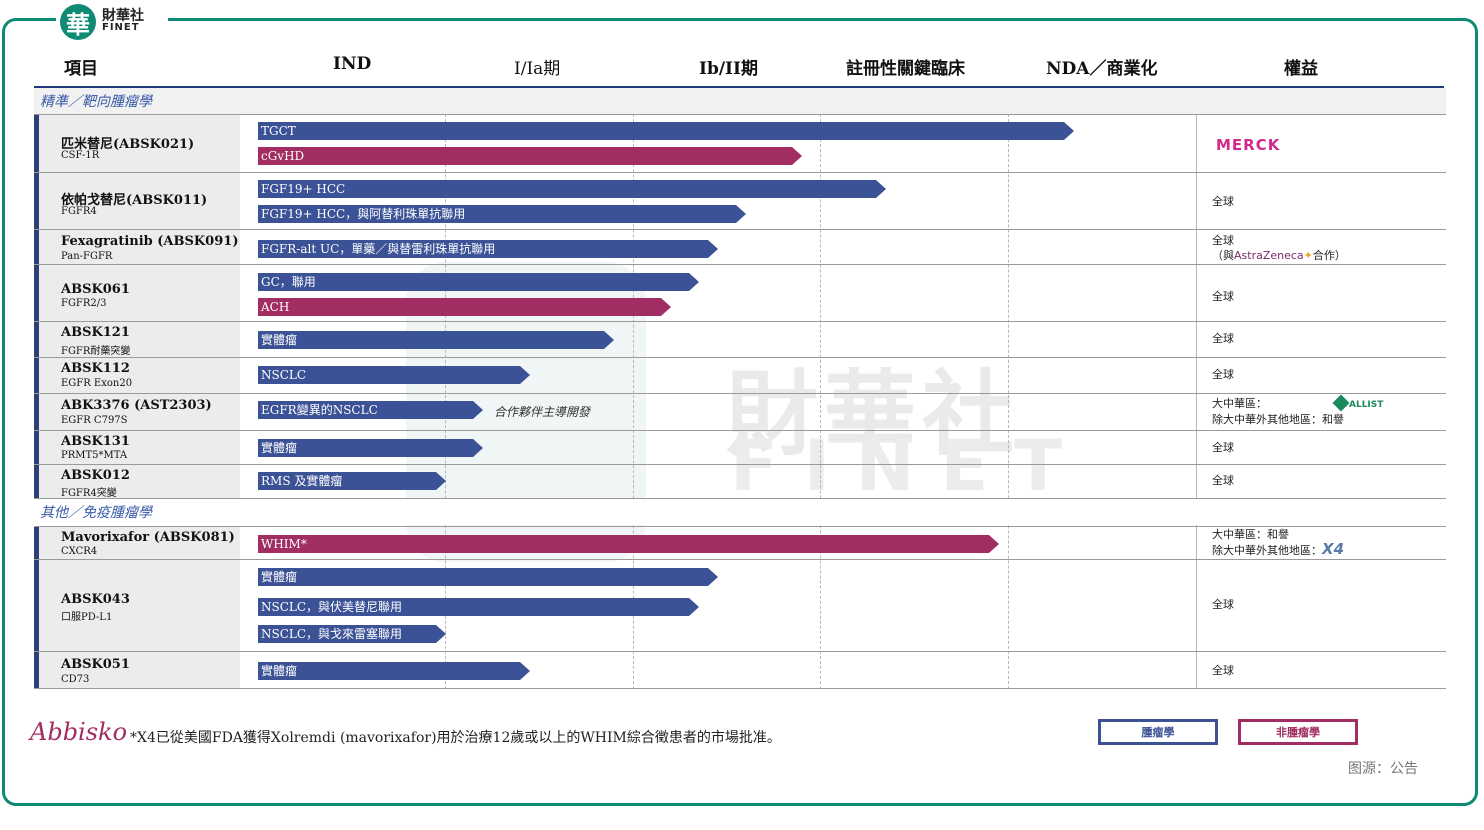  What do you see at coordinates (370, 410) in the screenshot?
I see `bar-abk3376-nsclc: EGFR變異的NSCLC` at bounding box center [370, 410].